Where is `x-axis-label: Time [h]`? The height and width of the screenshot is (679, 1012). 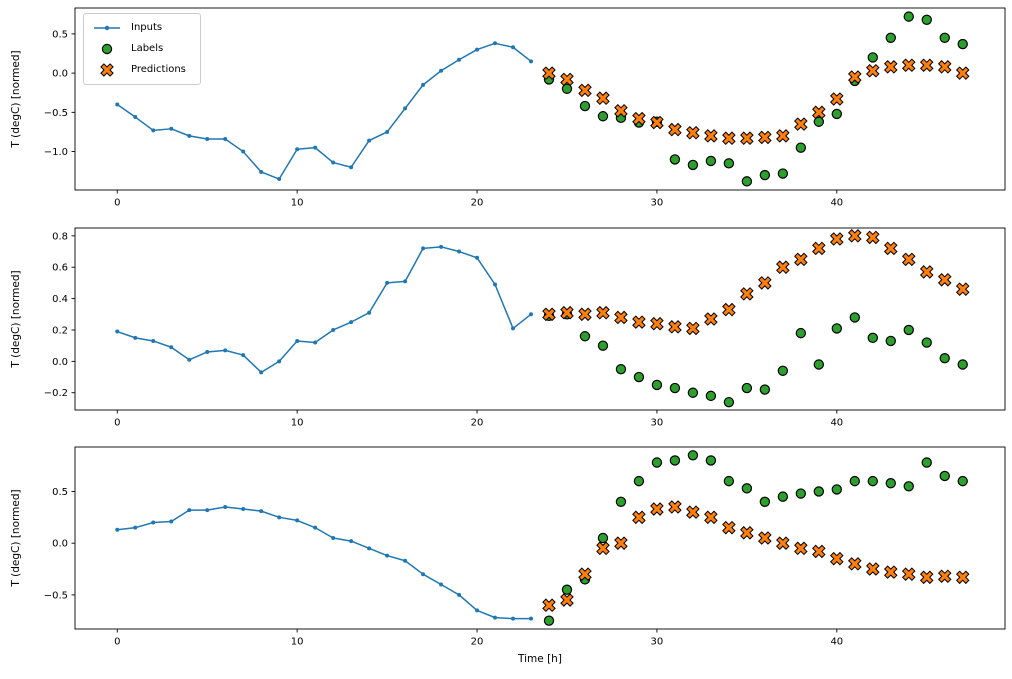
x-axis-label: Time [h] is located at coordinates (539, 659).